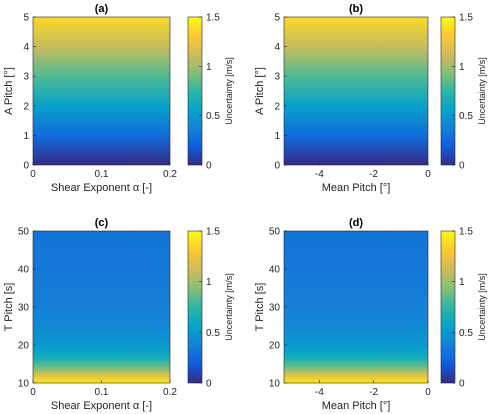 The height and width of the screenshot is (414, 500). I want to click on axes-box, so click(356, 91).